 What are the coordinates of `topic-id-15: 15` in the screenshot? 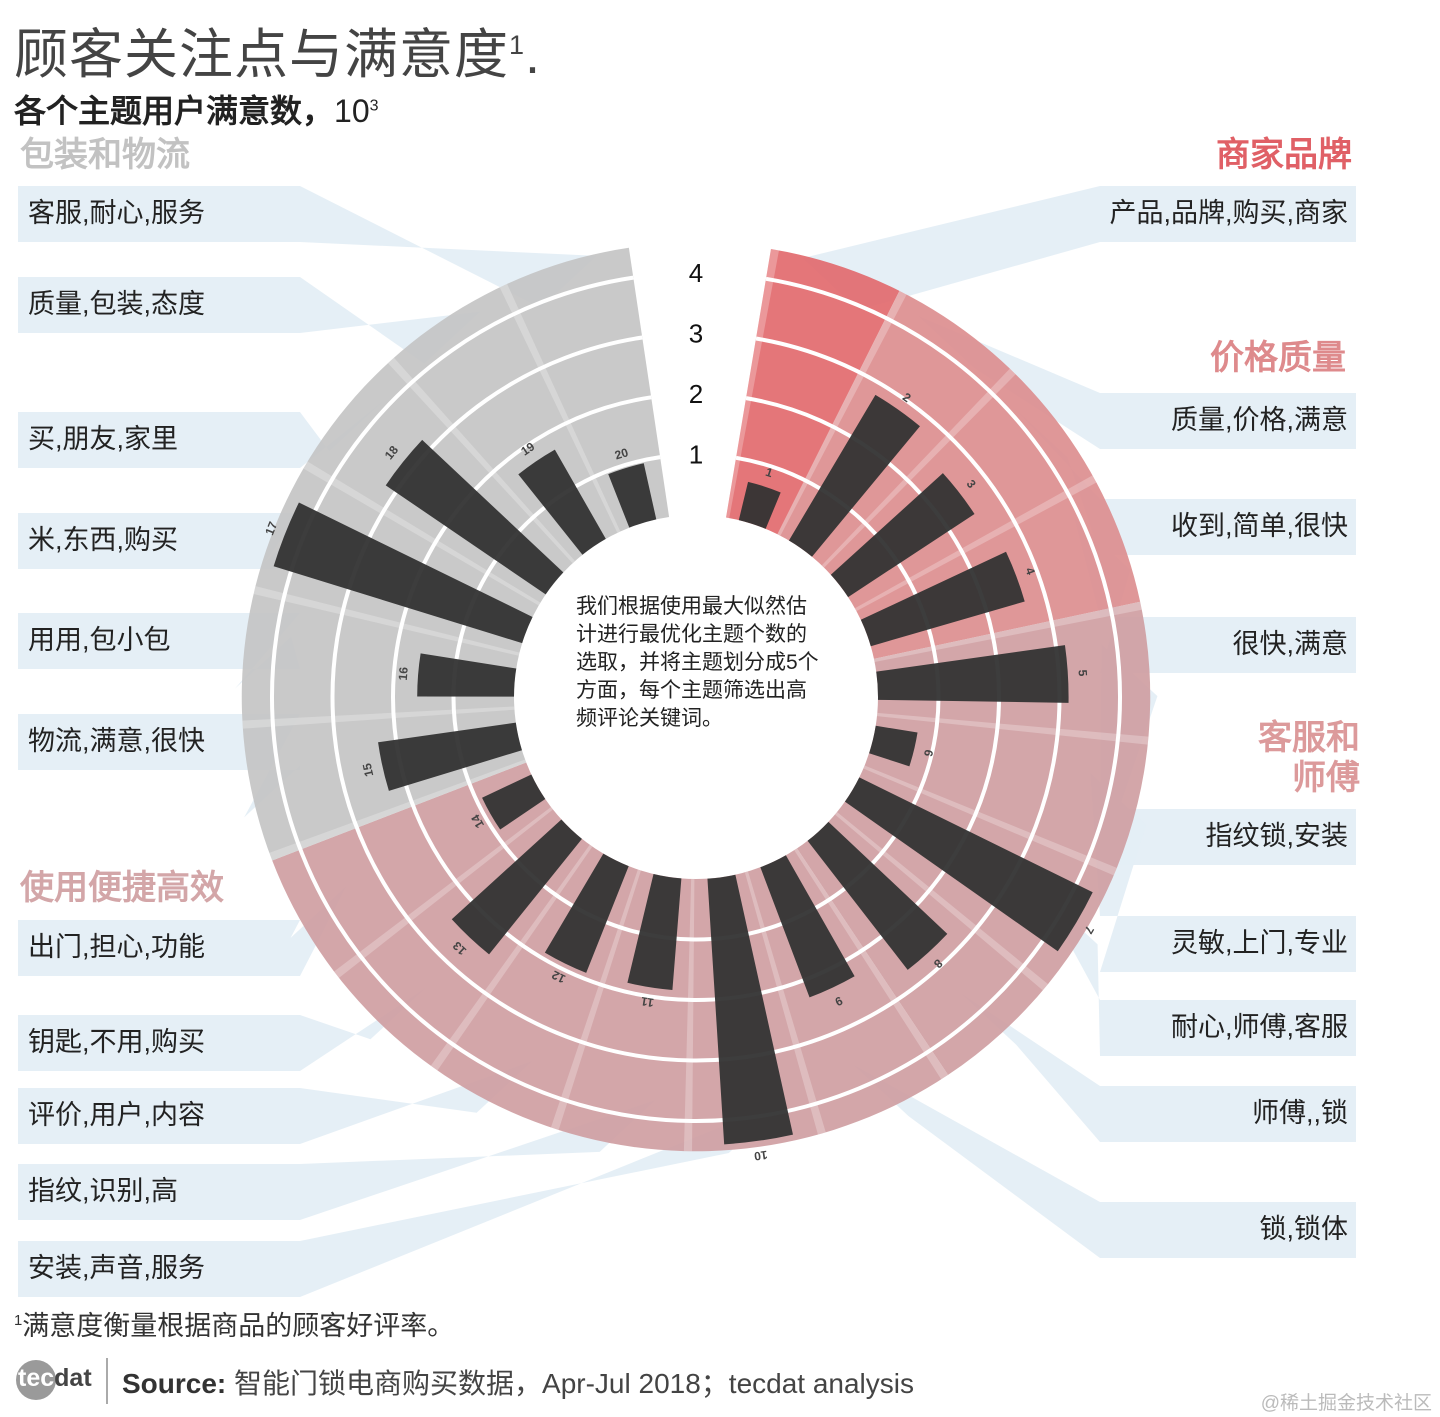 It's located at (368, 770).